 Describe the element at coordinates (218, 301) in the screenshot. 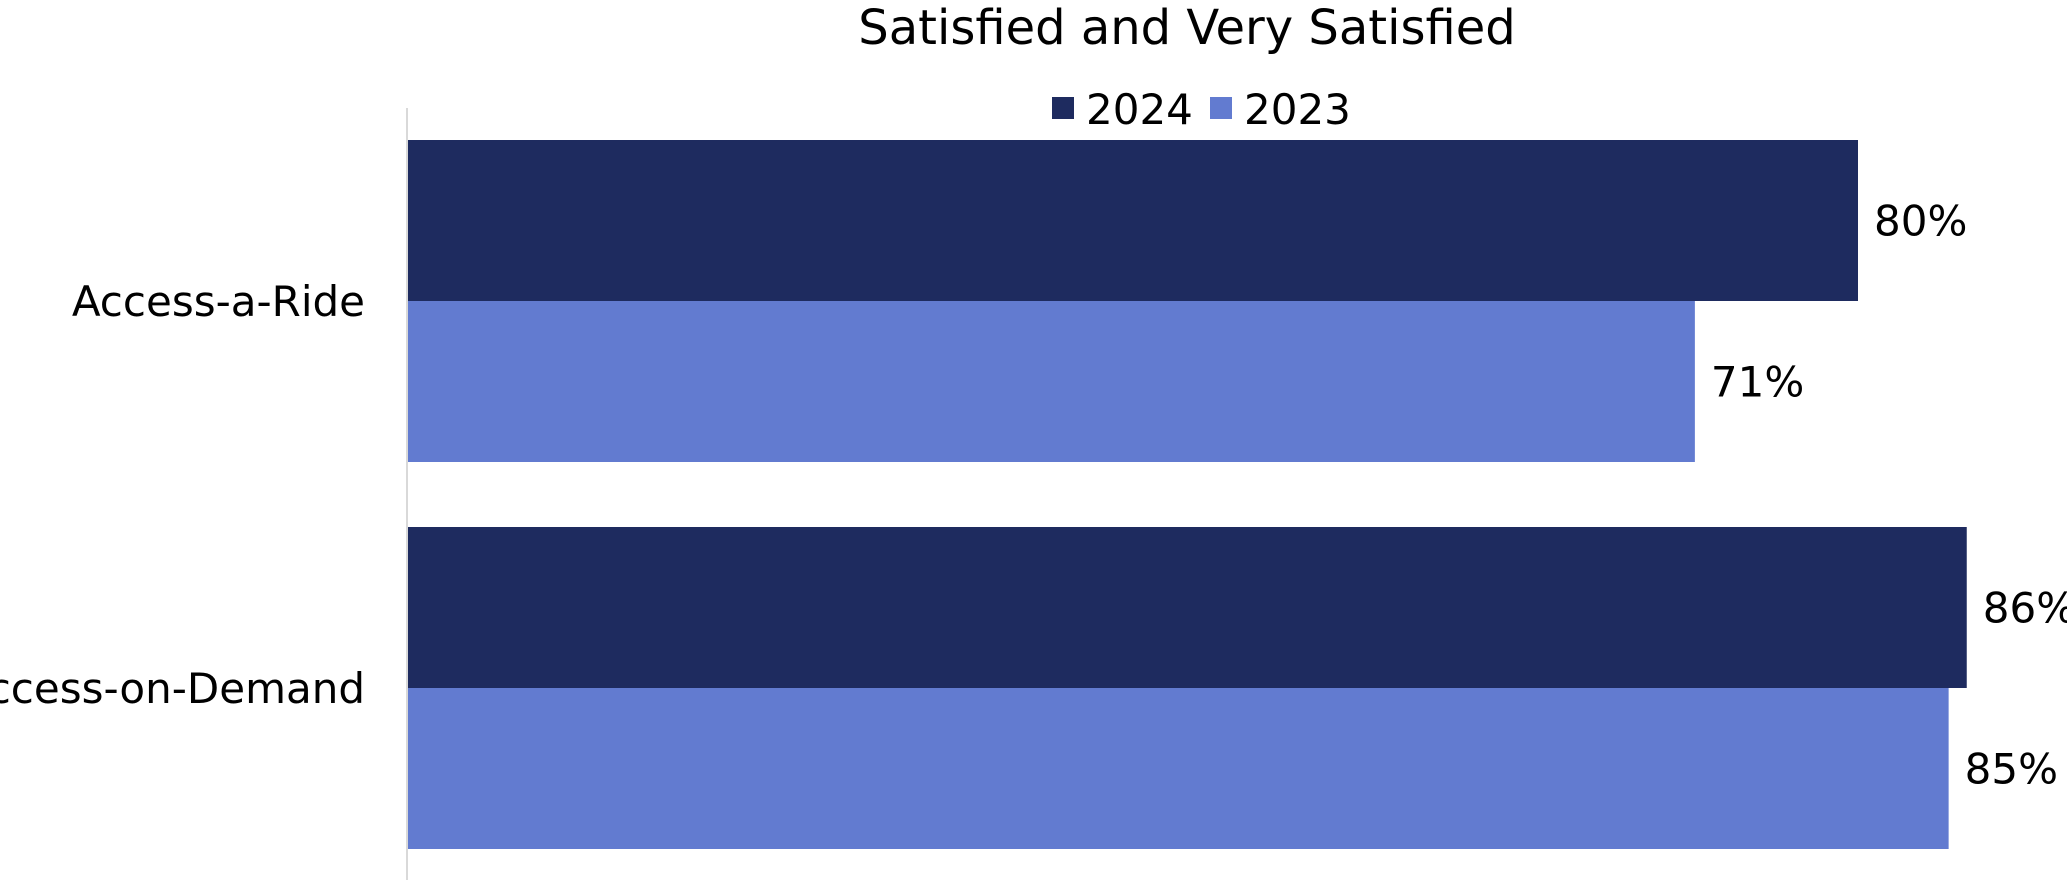

I see `category-label-access-a-ride: Access-a-Ride` at that location.